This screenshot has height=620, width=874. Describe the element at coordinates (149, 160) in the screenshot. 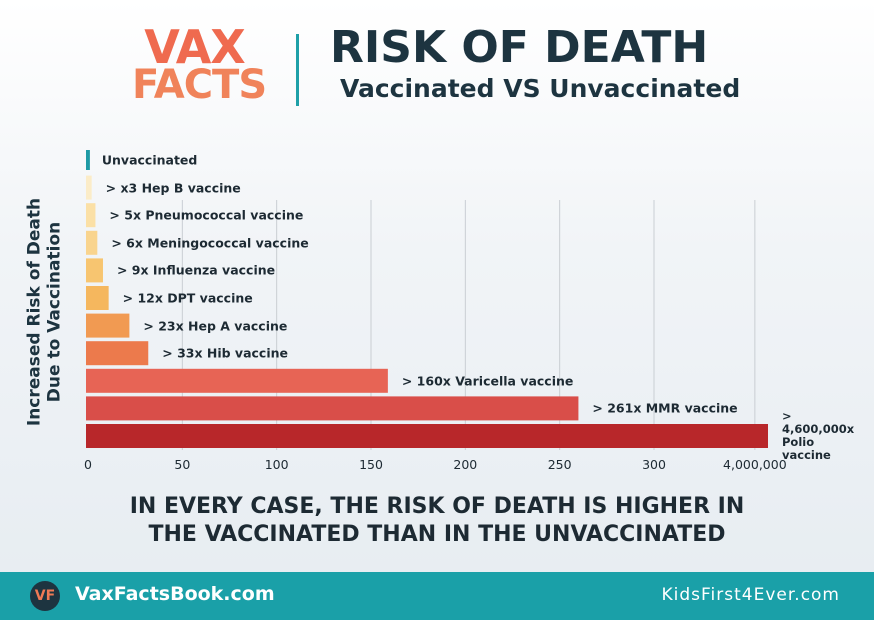

I see `bar-label: Unvaccinated` at that location.